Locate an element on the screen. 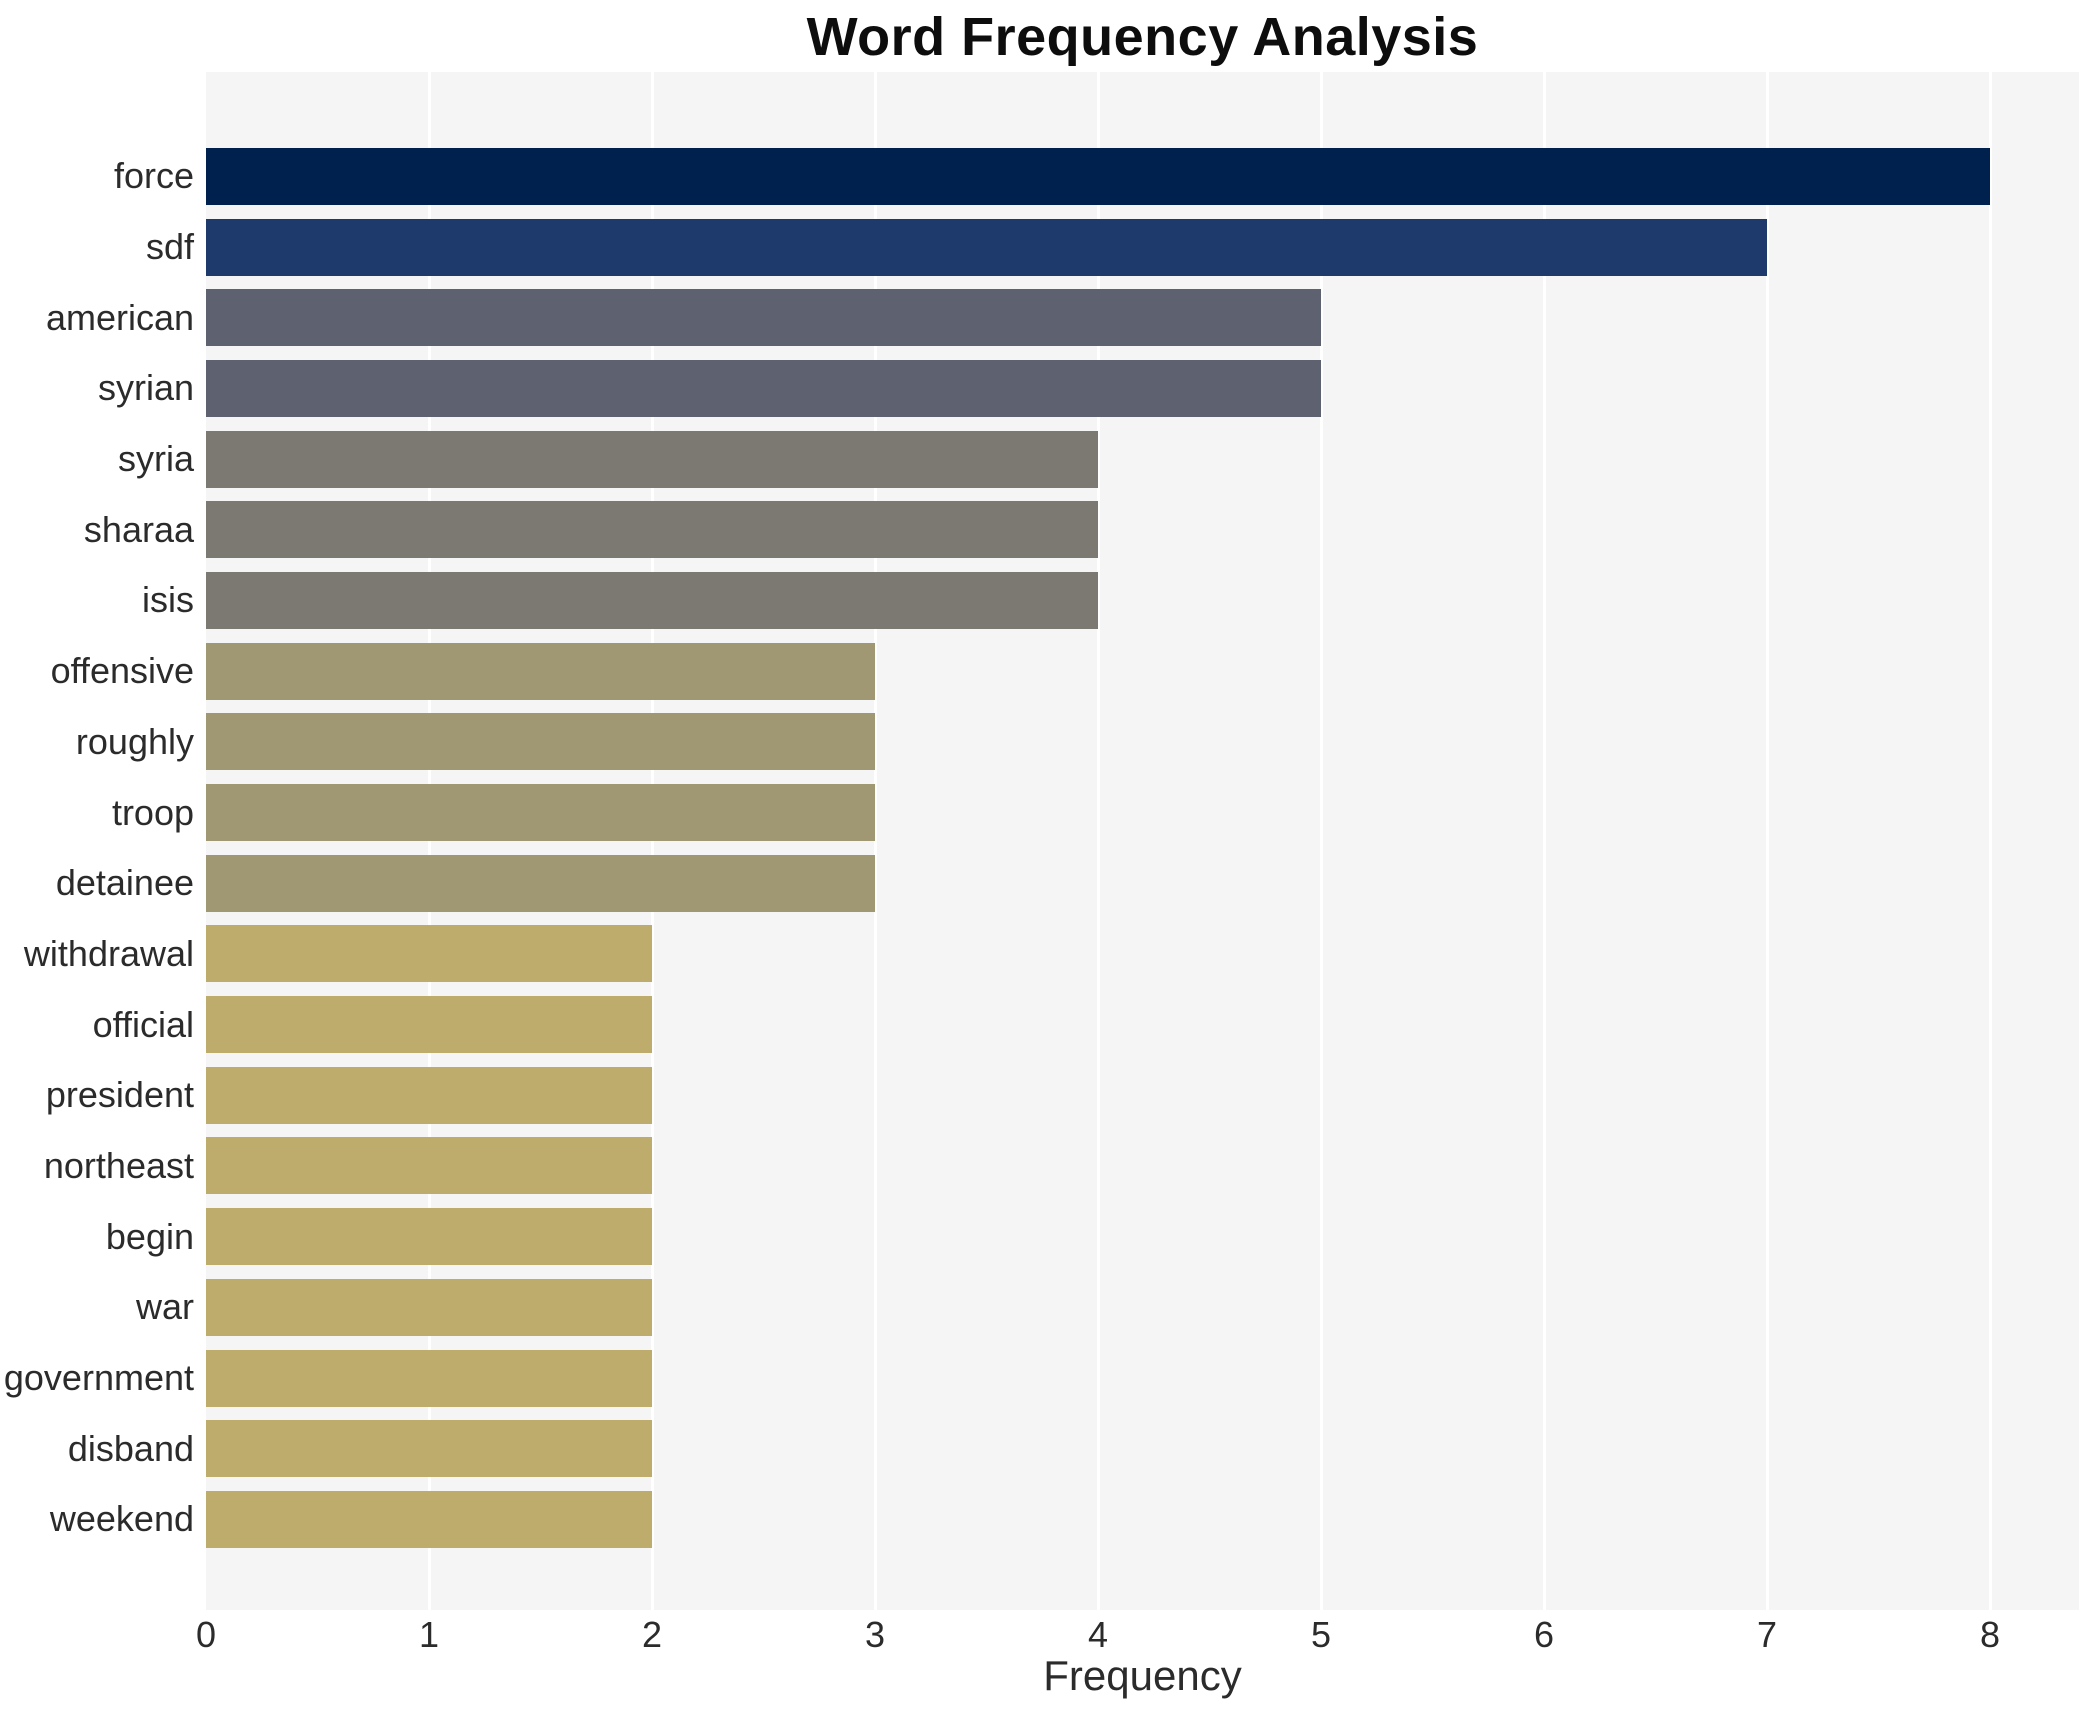  y-tick-label: withdrawal is located at coordinates (108, 953).